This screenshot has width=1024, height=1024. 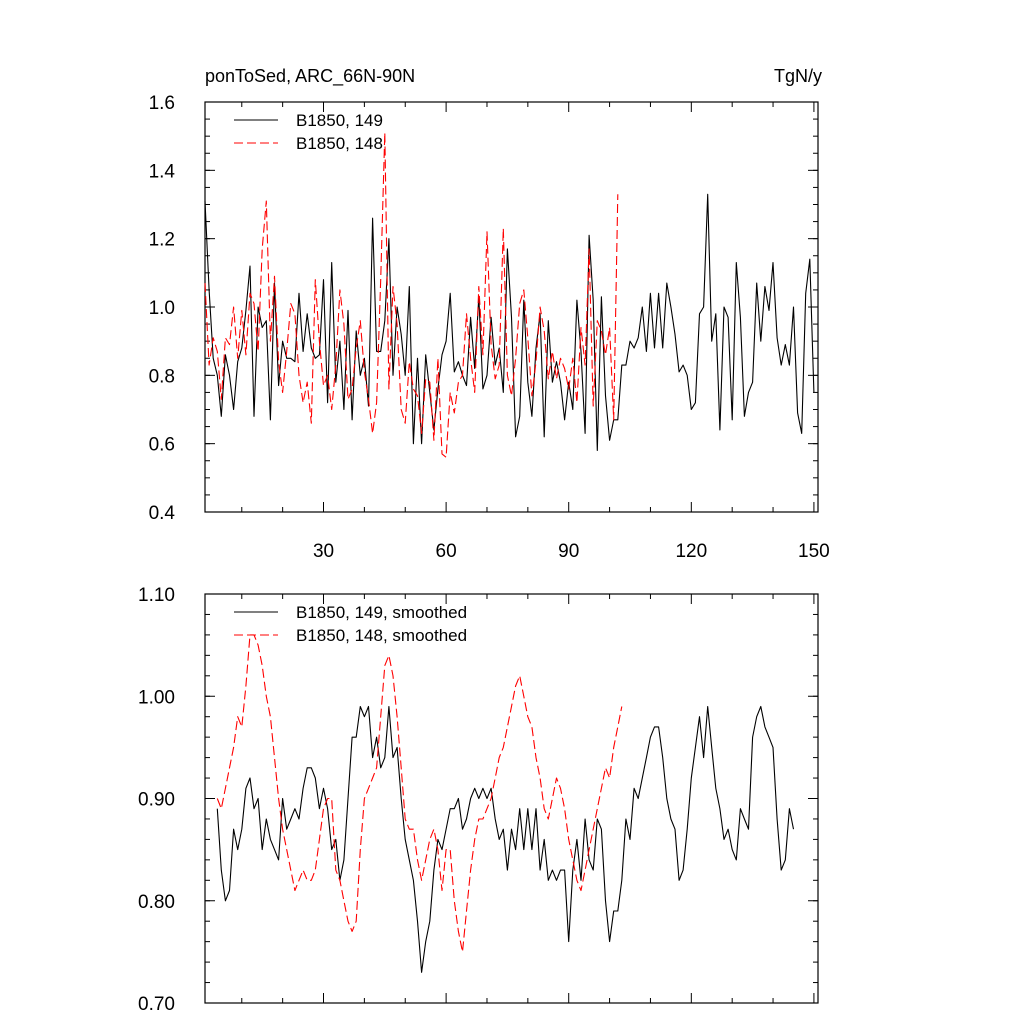 What do you see at coordinates (323, 551) in the screenshot?
I see `x-tick-label: 30` at bounding box center [323, 551].